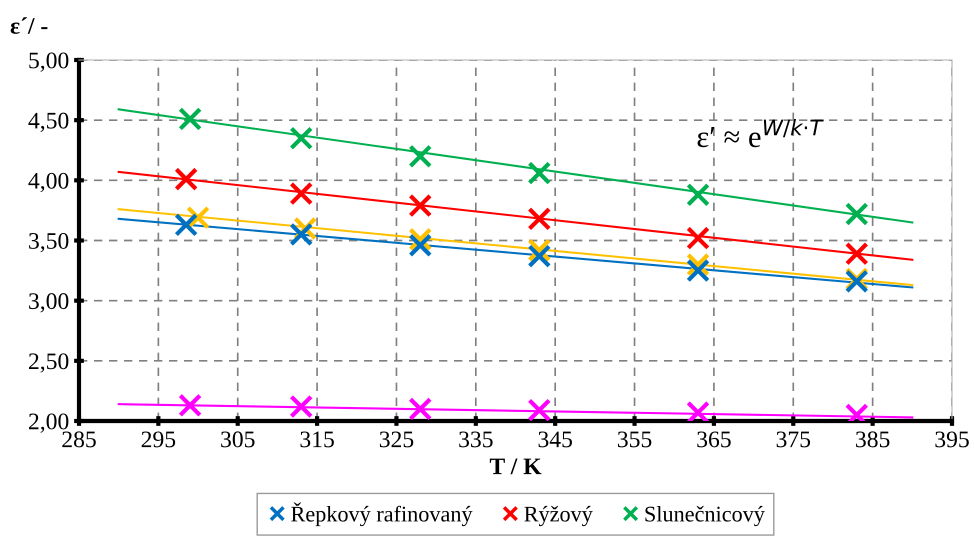  What do you see at coordinates (317, 439) in the screenshot?
I see `x-tick-label: 315` at bounding box center [317, 439].